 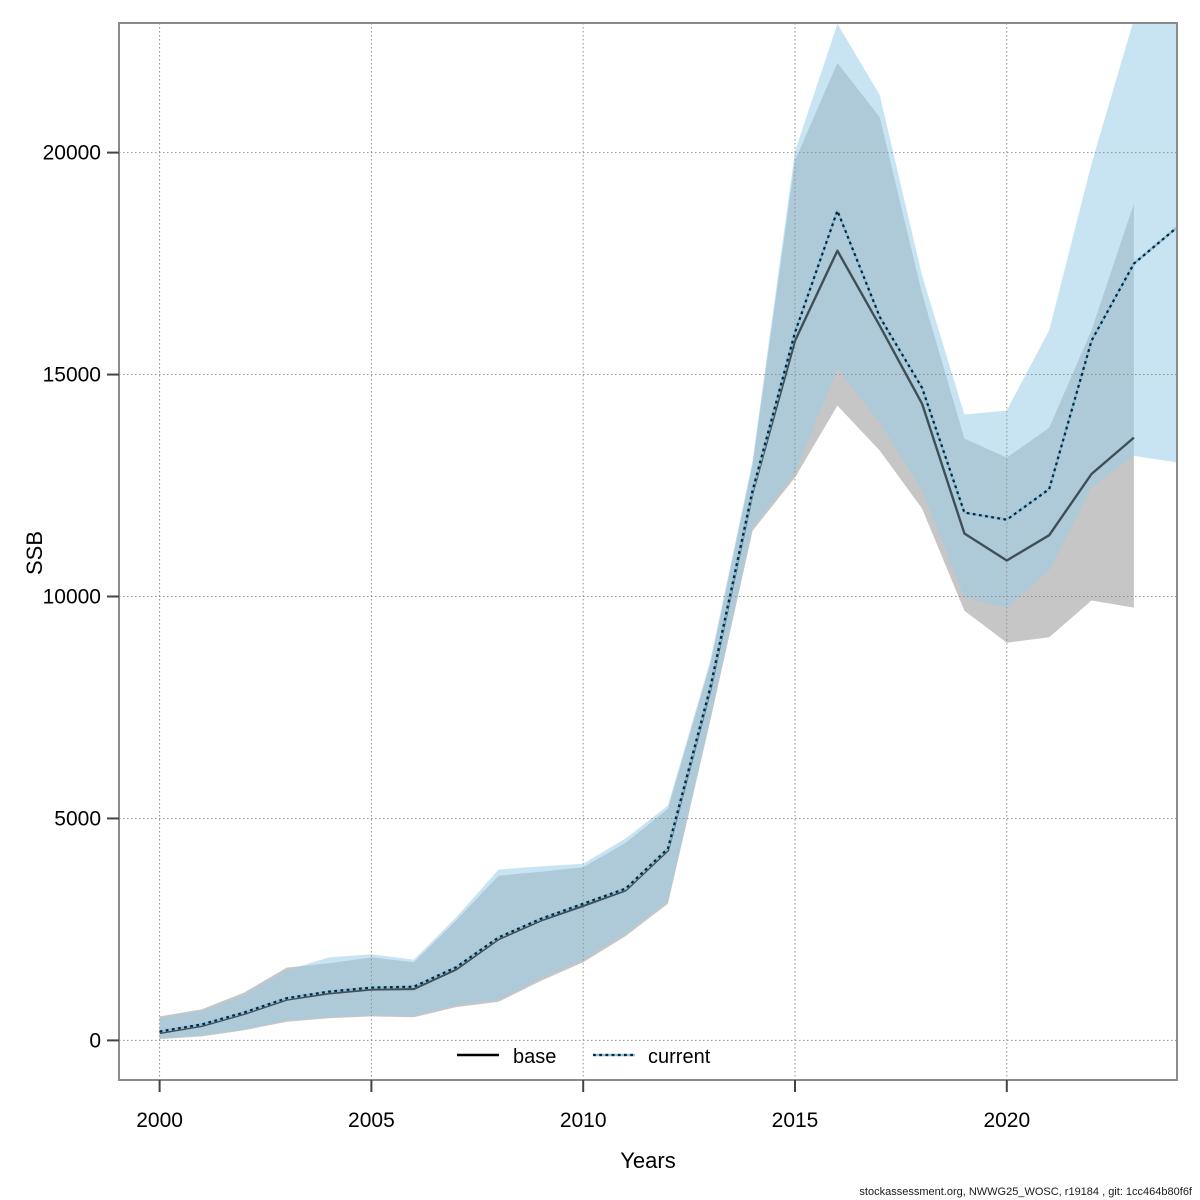 I want to click on legend-current-label: current, so click(x=679, y=1057).